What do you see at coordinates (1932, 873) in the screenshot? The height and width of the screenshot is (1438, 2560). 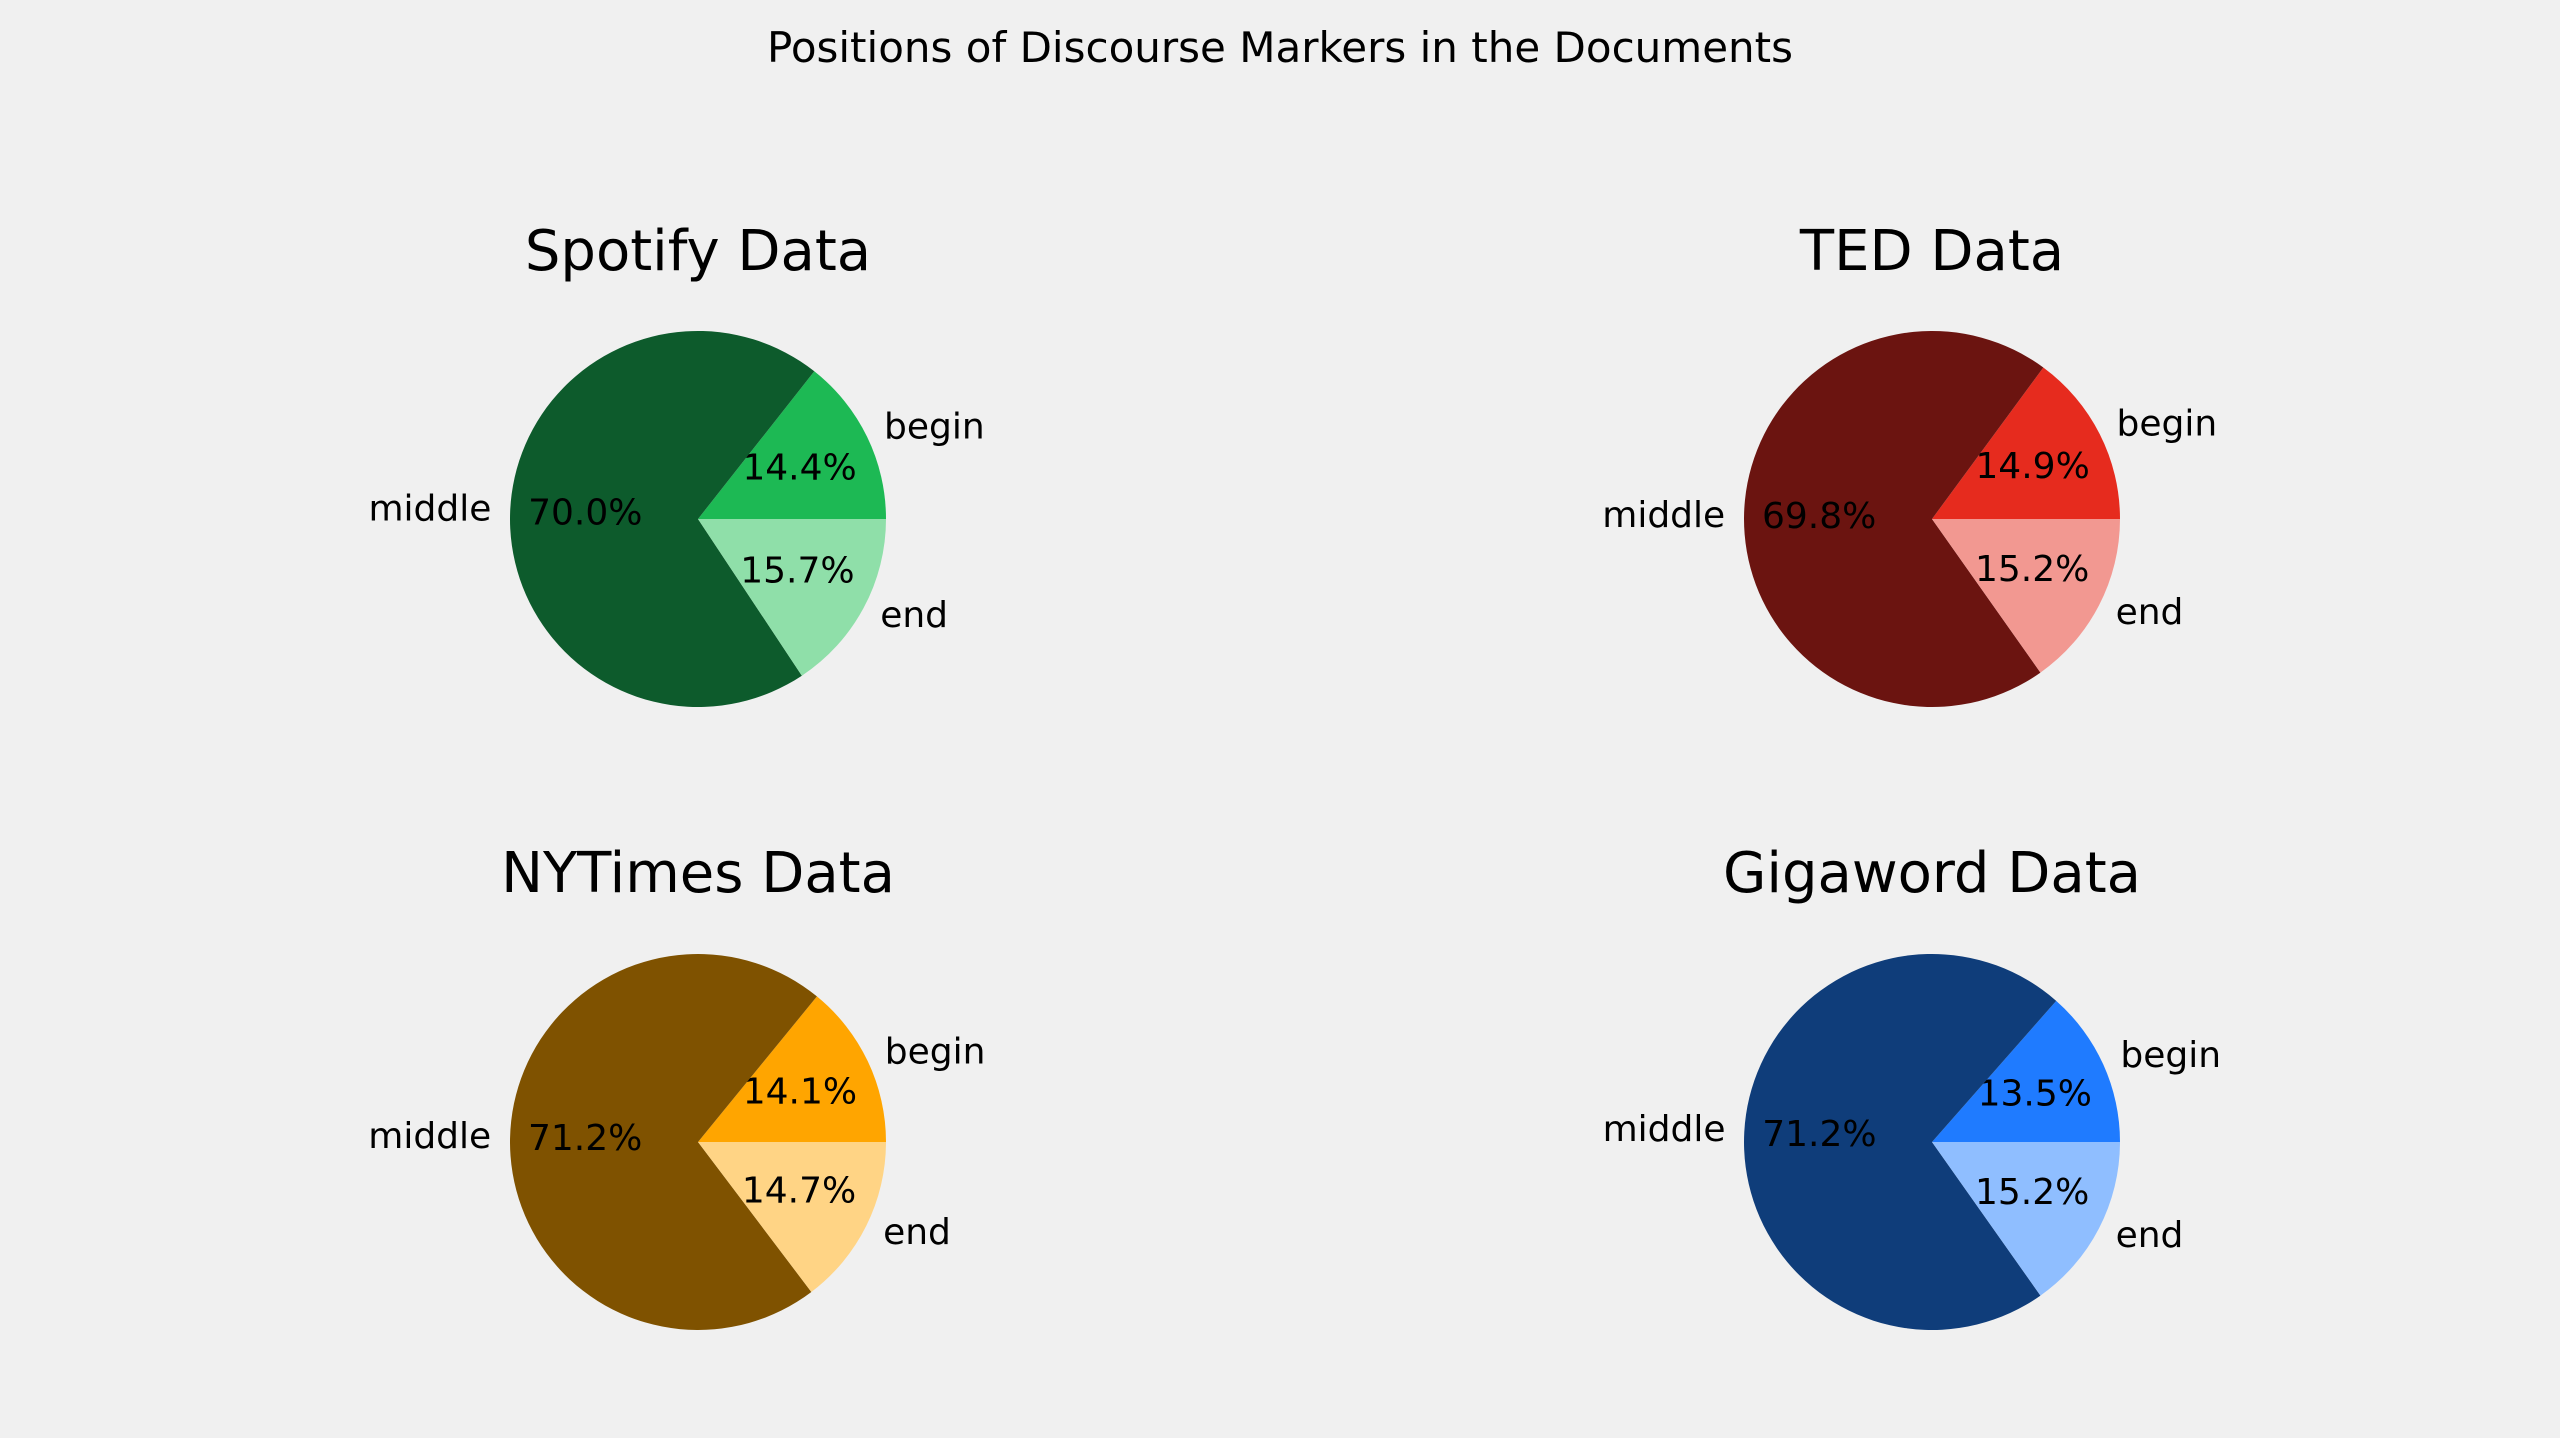 I see `panel-title: Gigaword Data` at bounding box center [1932, 873].